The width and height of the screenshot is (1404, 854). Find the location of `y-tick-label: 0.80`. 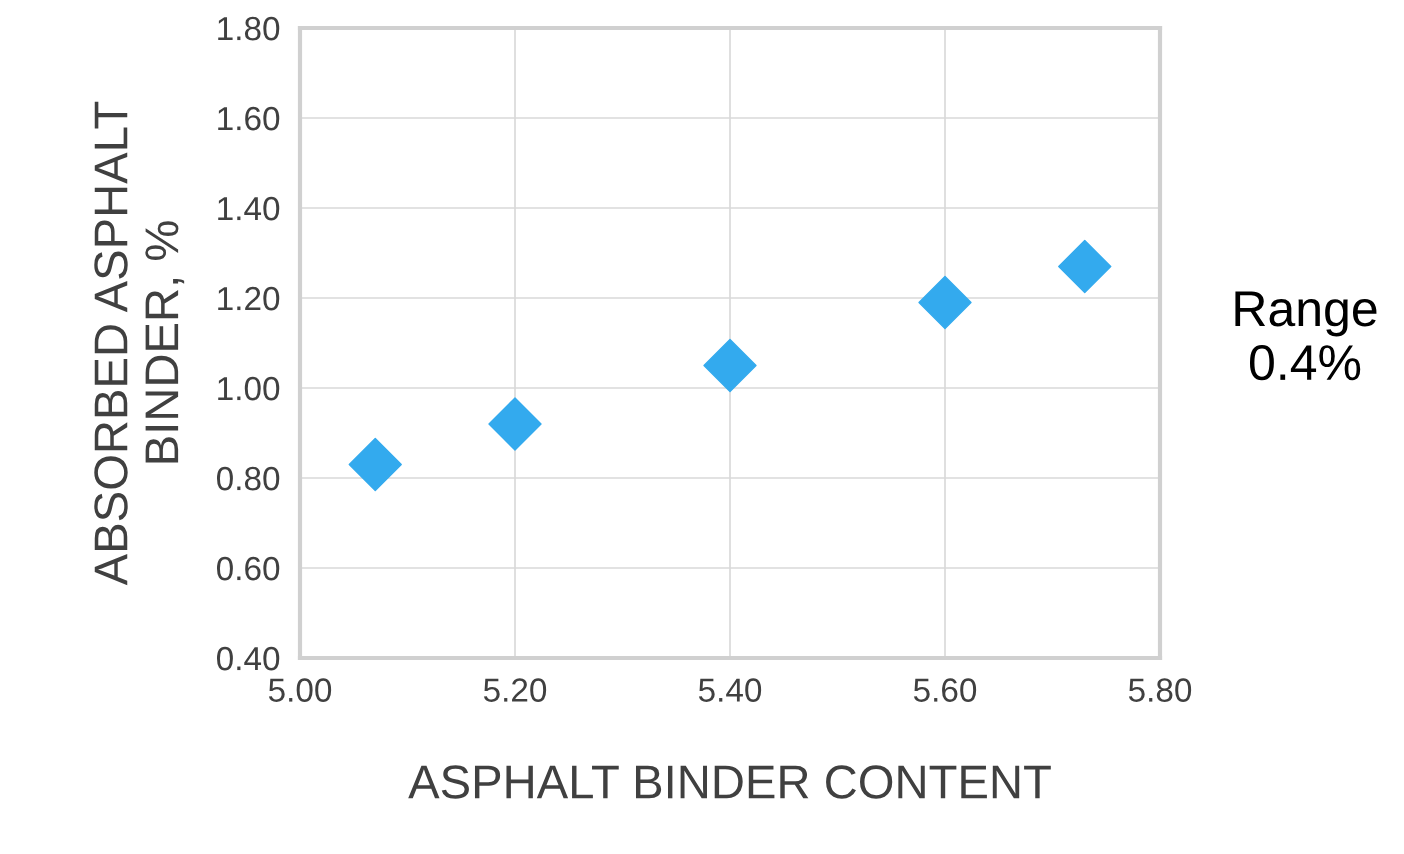

y-tick-label: 0.80 is located at coordinates (248, 478).